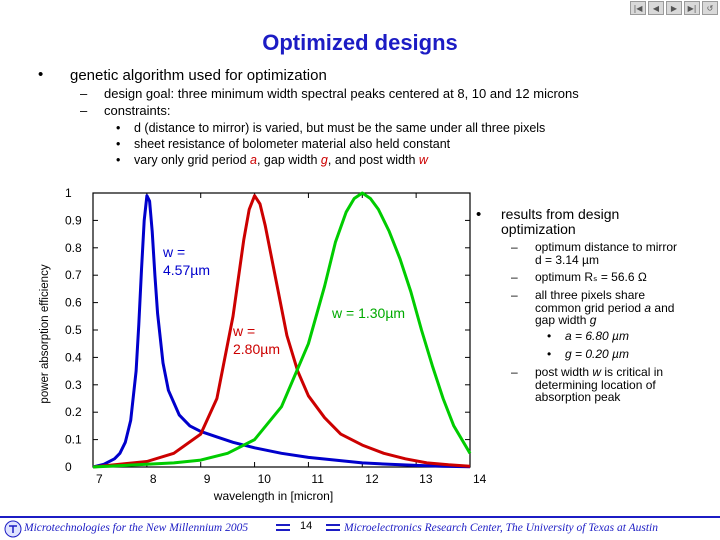  What do you see at coordinates (99, 479) in the screenshot?
I see `x-tick-label: 7` at bounding box center [99, 479].